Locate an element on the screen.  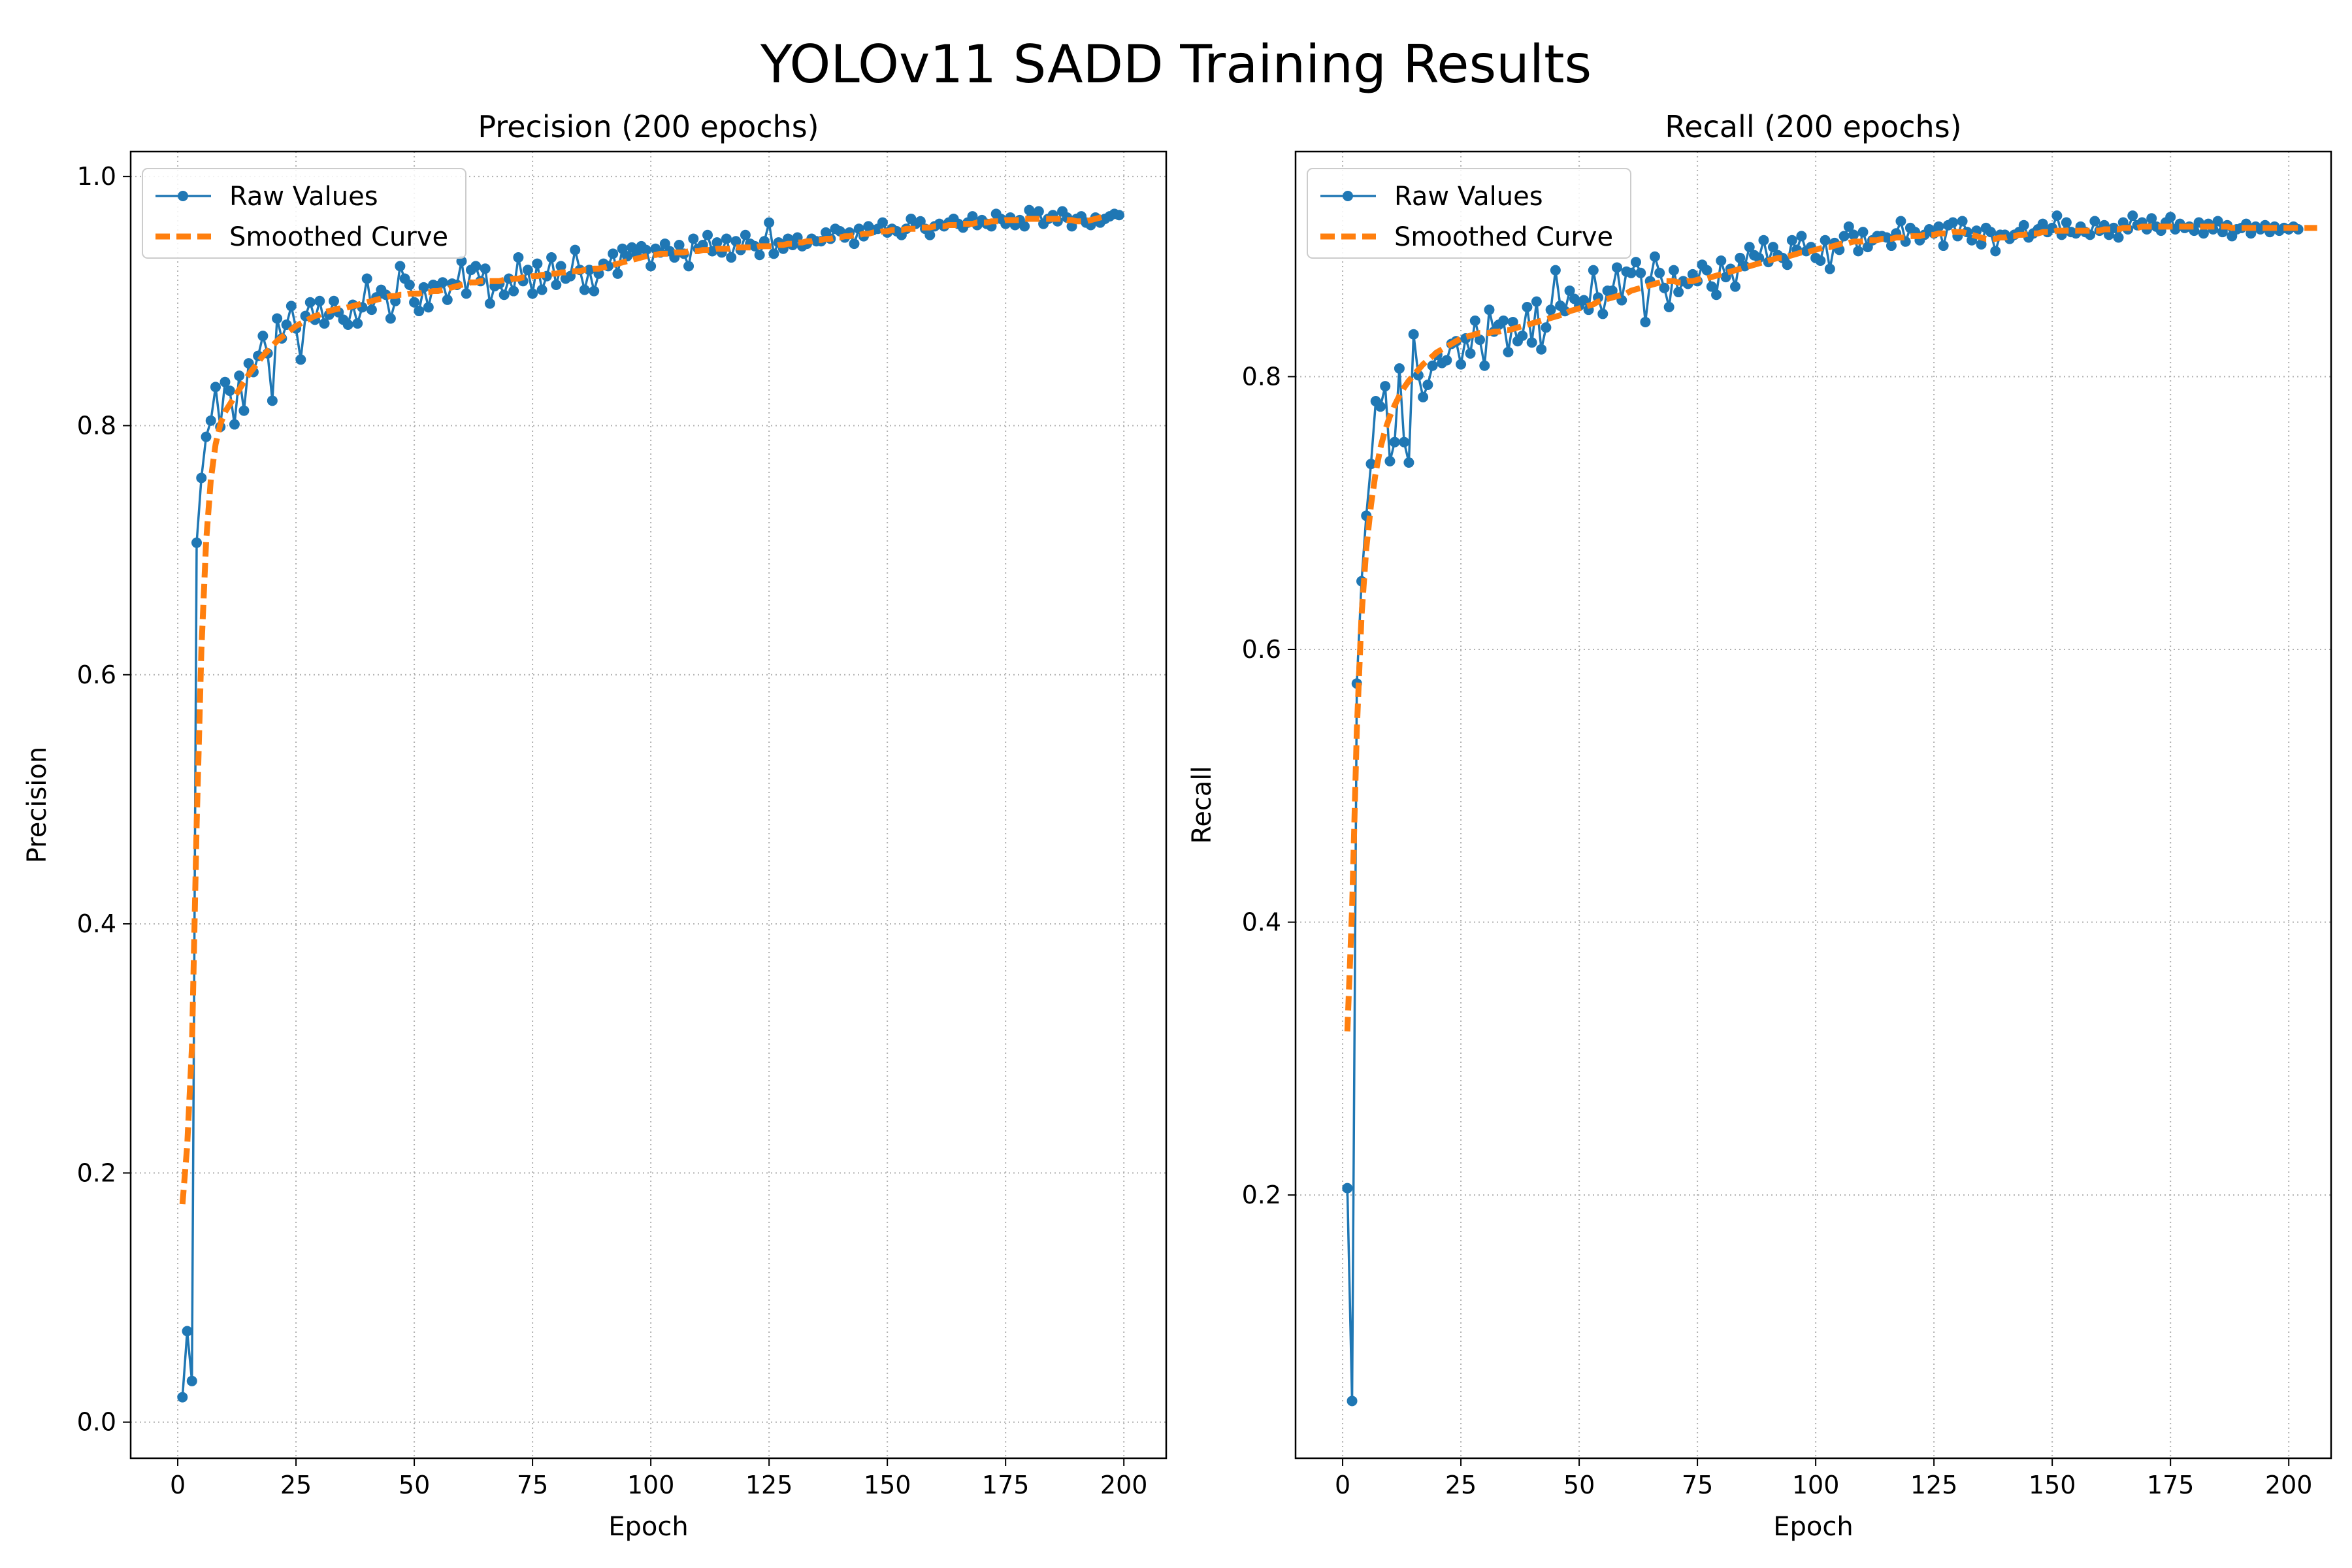
recall-legend-smoothed-label: Smoothed Curve is located at coordinates (1503, 237).